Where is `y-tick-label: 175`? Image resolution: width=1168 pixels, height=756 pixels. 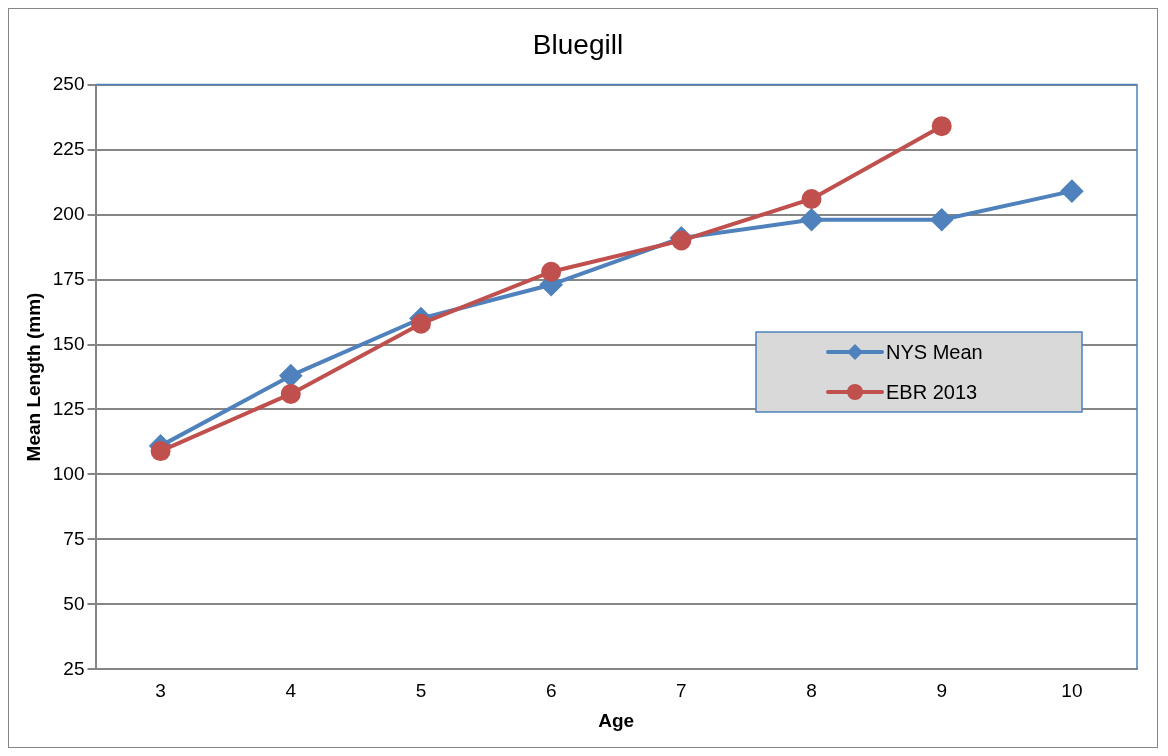 y-tick-label: 175 is located at coordinates (68, 278).